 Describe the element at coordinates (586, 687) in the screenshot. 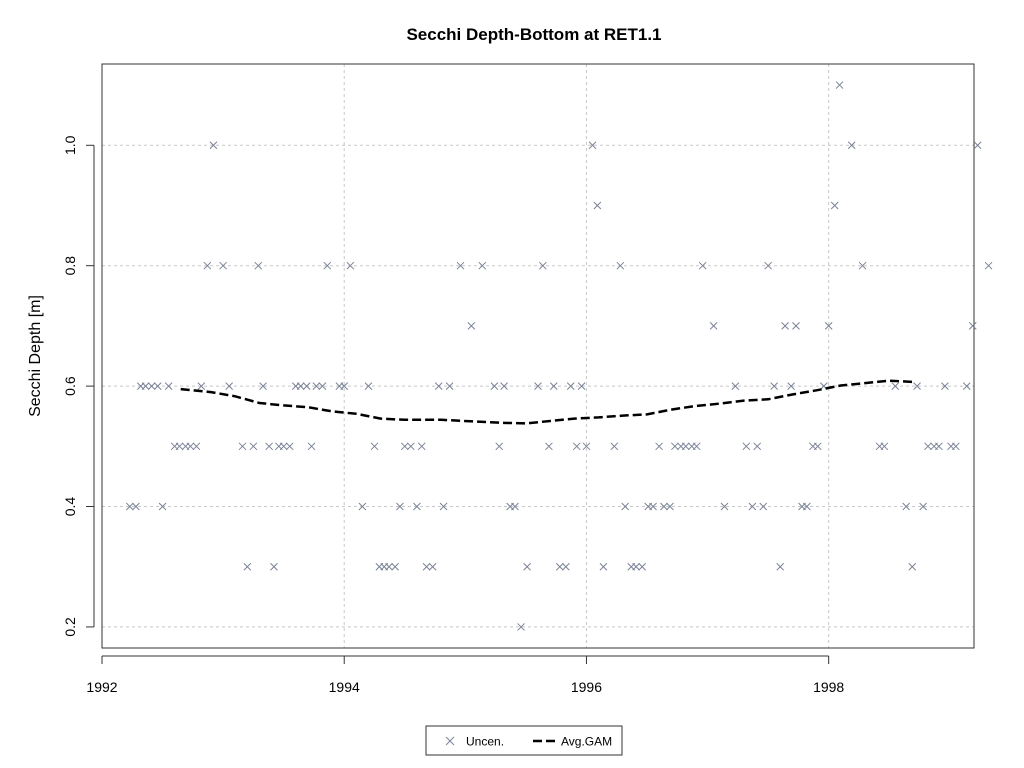

I see `x-tick-label: 1996` at that location.